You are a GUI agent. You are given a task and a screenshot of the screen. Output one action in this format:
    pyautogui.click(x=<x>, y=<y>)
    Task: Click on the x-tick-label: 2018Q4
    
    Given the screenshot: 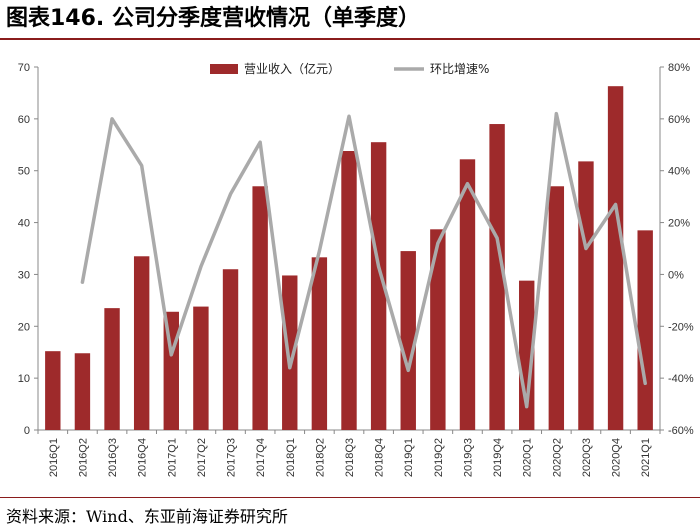 What is the action you would take?
    pyautogui.click(x=380, y=457)
    